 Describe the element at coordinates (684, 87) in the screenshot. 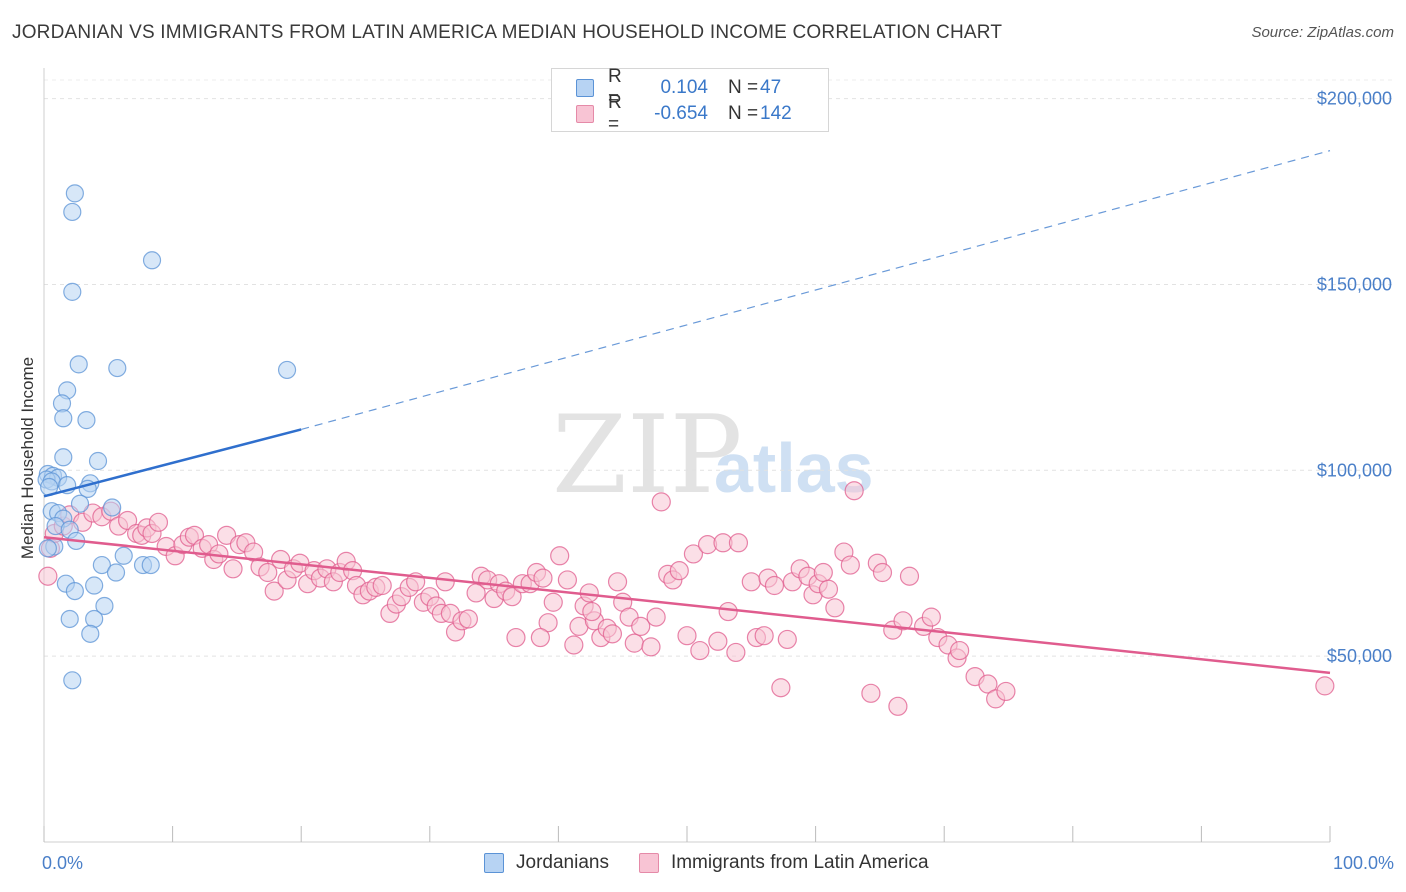

I see `legend-r-value: 0.104` at that location.